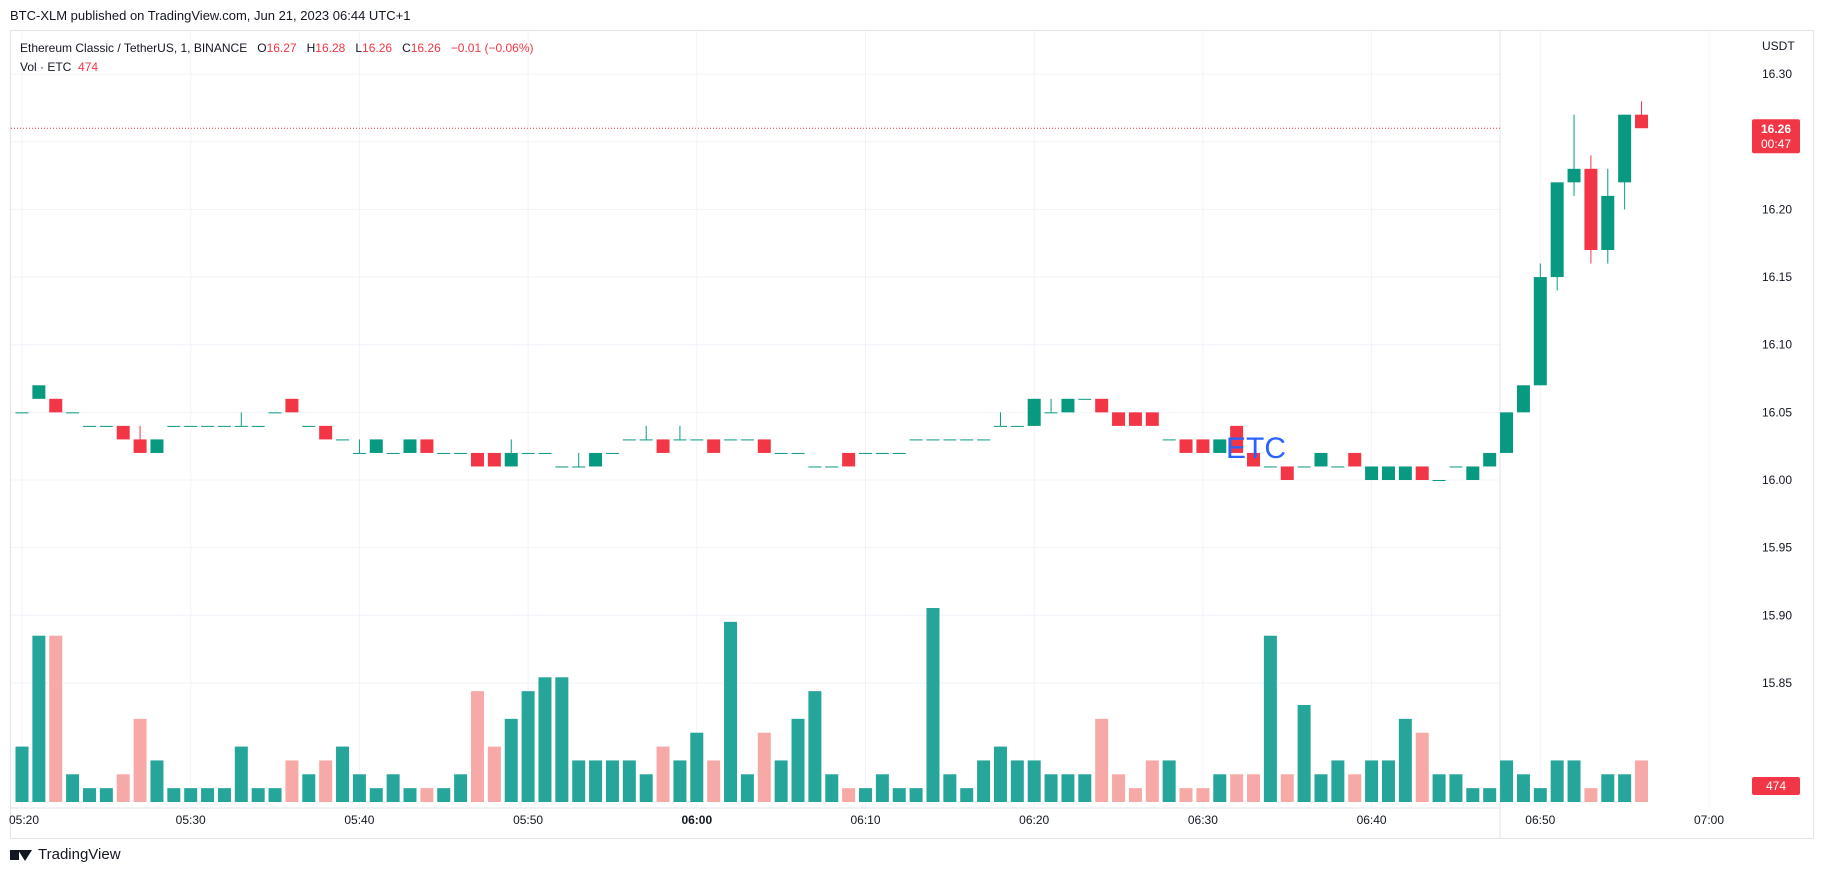  Describe the element at coordinates (1776, 786) in the screenshot. I see `volume-badge-label: 474` at that location.